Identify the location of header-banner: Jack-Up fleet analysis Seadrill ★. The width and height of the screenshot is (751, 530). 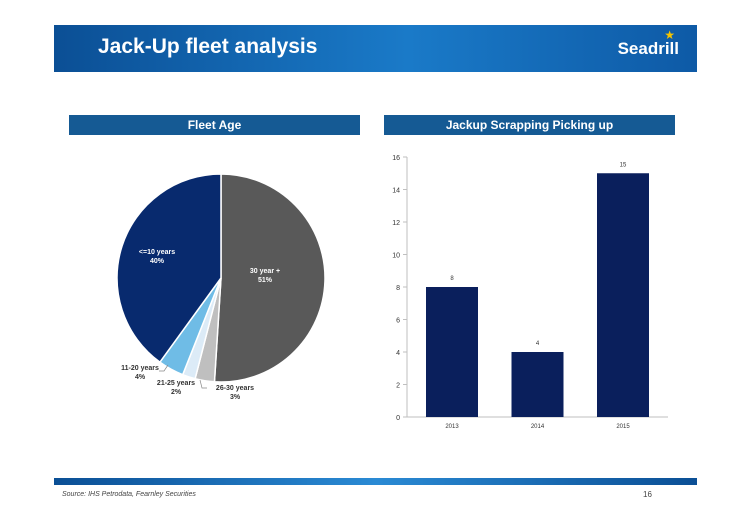
(375, 48).